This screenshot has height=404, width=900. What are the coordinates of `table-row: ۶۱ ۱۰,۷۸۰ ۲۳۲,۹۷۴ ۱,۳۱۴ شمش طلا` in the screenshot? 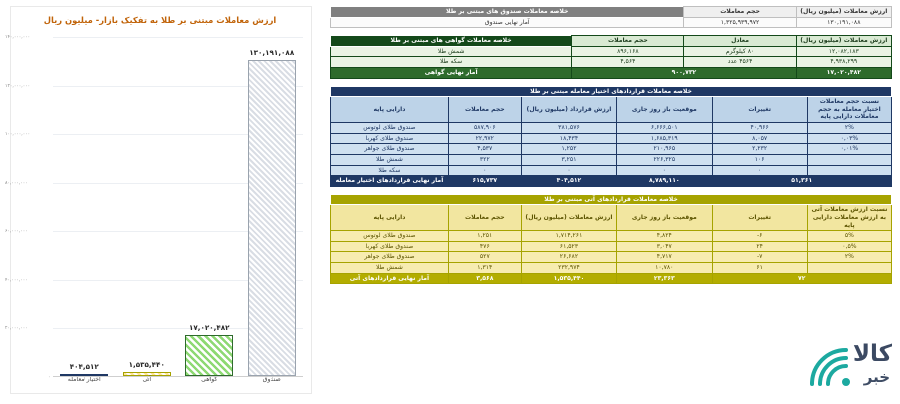 It's located at (611, 268).